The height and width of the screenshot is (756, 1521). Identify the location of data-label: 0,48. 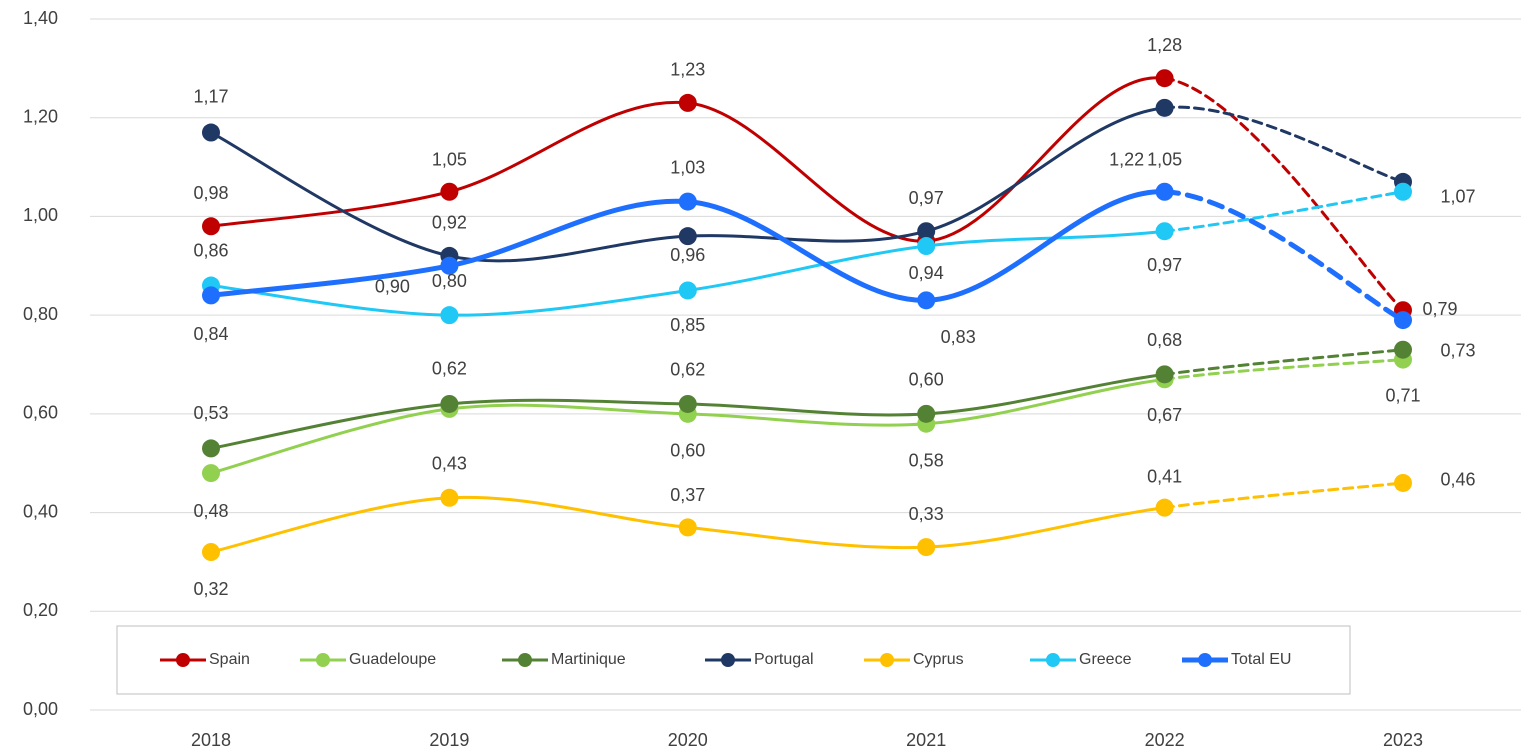
(210, 511).